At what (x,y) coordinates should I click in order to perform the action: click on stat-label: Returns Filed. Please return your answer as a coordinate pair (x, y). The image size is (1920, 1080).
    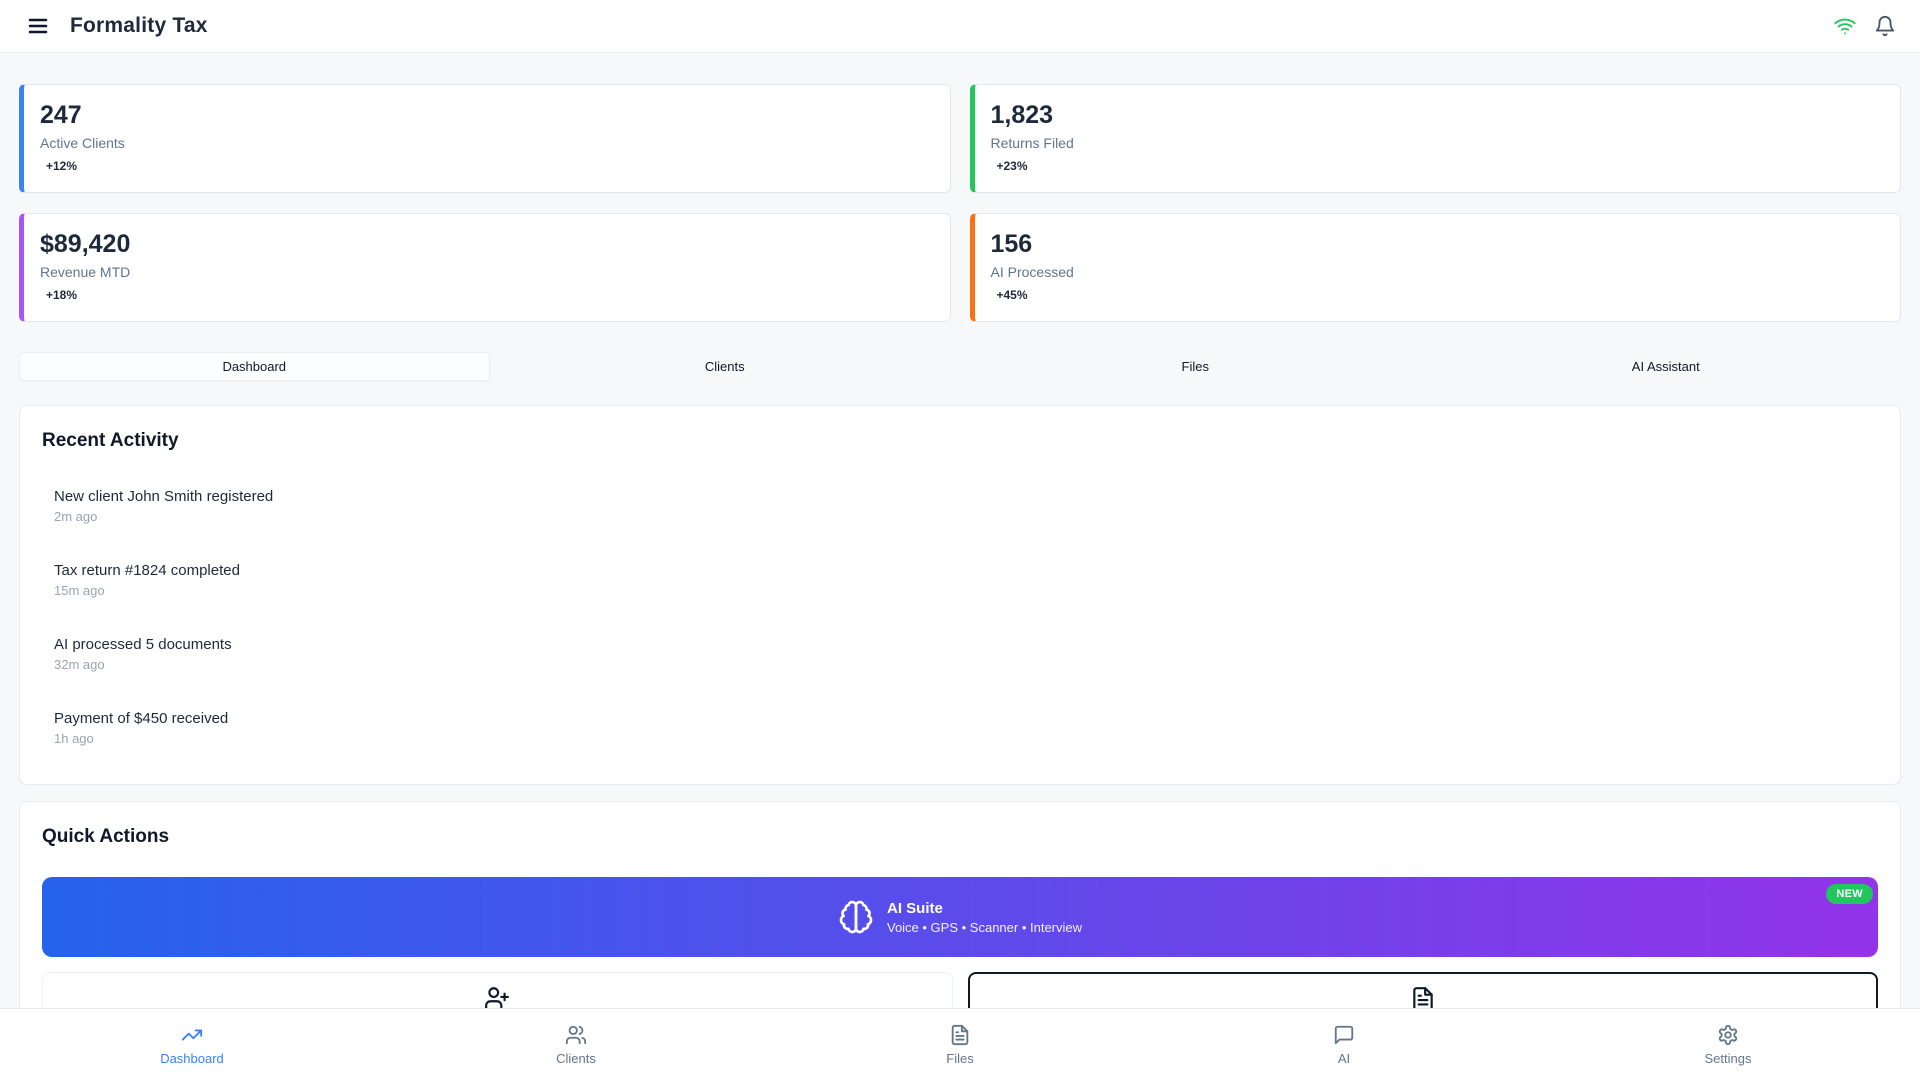
    Looking at the image, I should click on (1032, 142).